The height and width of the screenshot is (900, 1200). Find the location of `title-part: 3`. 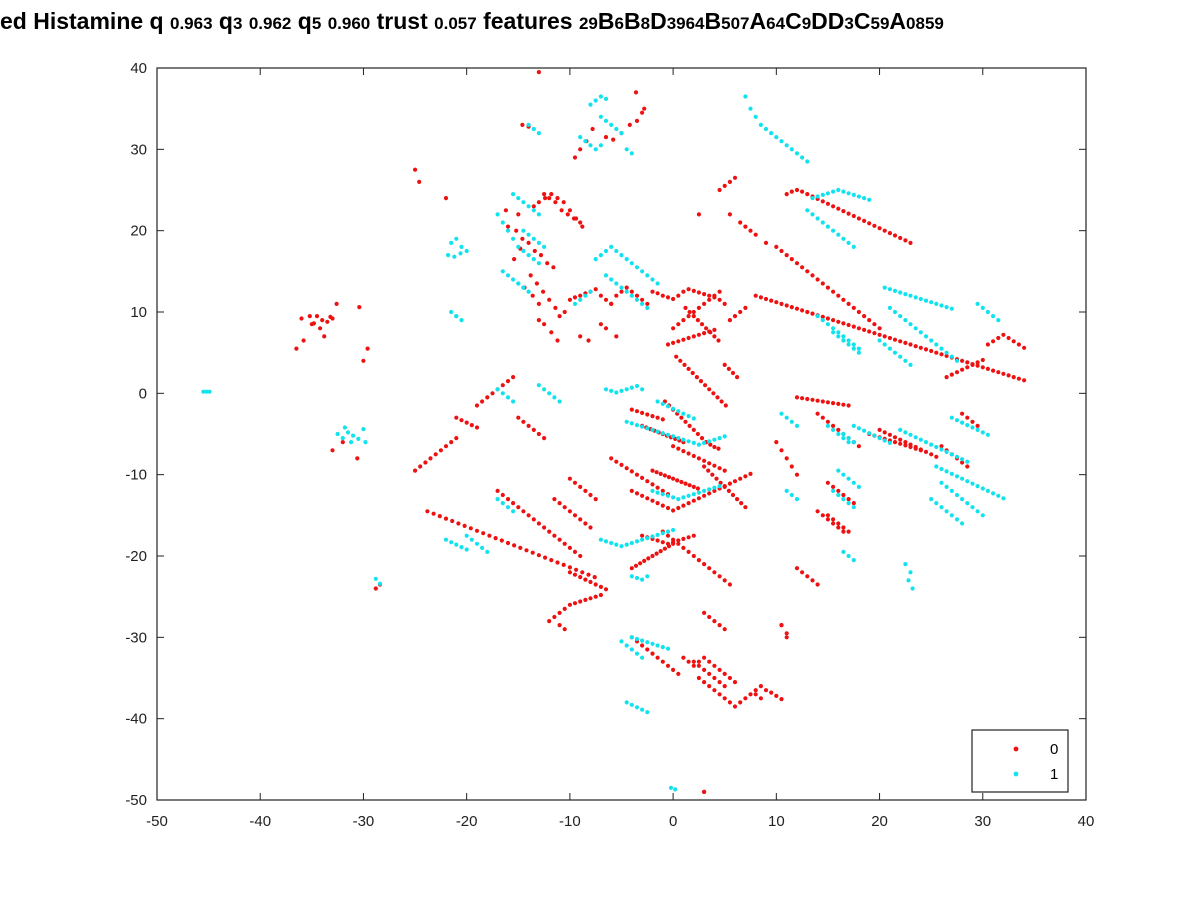

title-part: 3 is located at coordinates (237, 23).